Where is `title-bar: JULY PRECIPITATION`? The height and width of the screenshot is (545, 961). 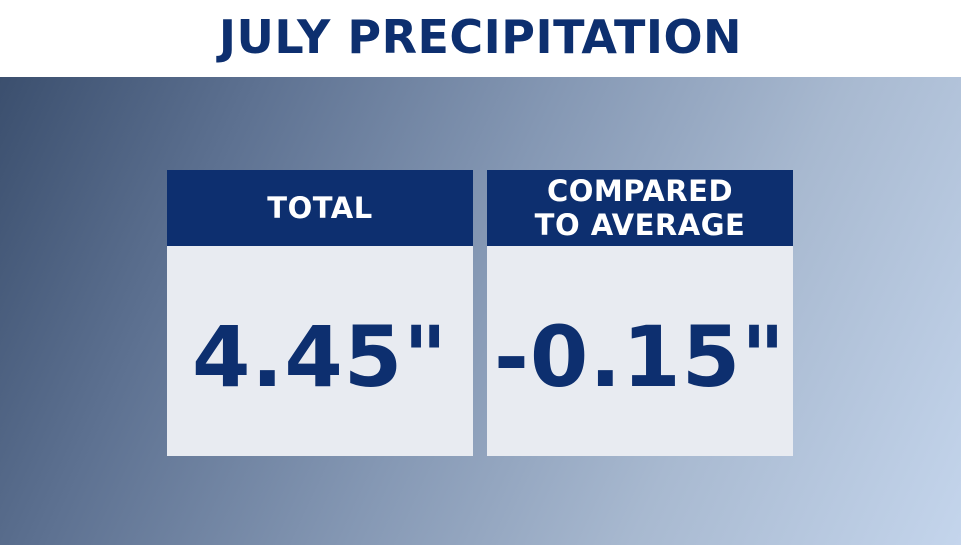 title-bar: JULY PRECIPITATION is located at coordinates (480, 38).